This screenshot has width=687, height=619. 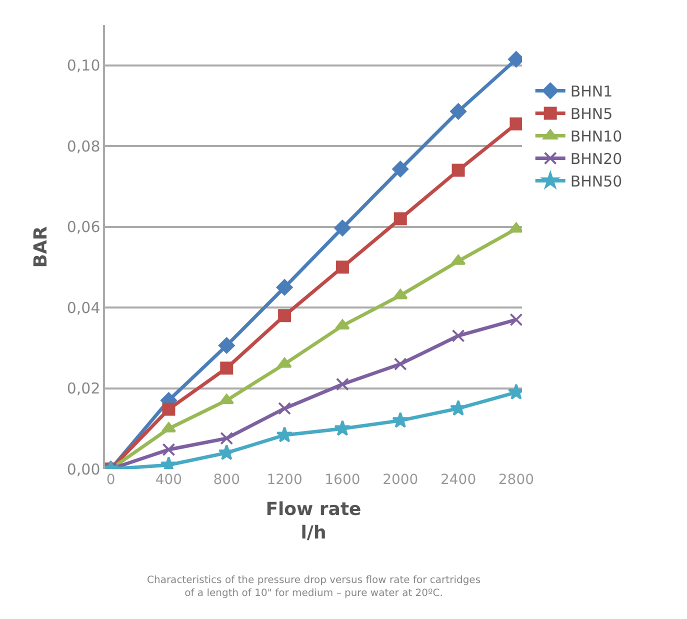 I want to click on legend-label: BHN10, so click(x=596, y=137).